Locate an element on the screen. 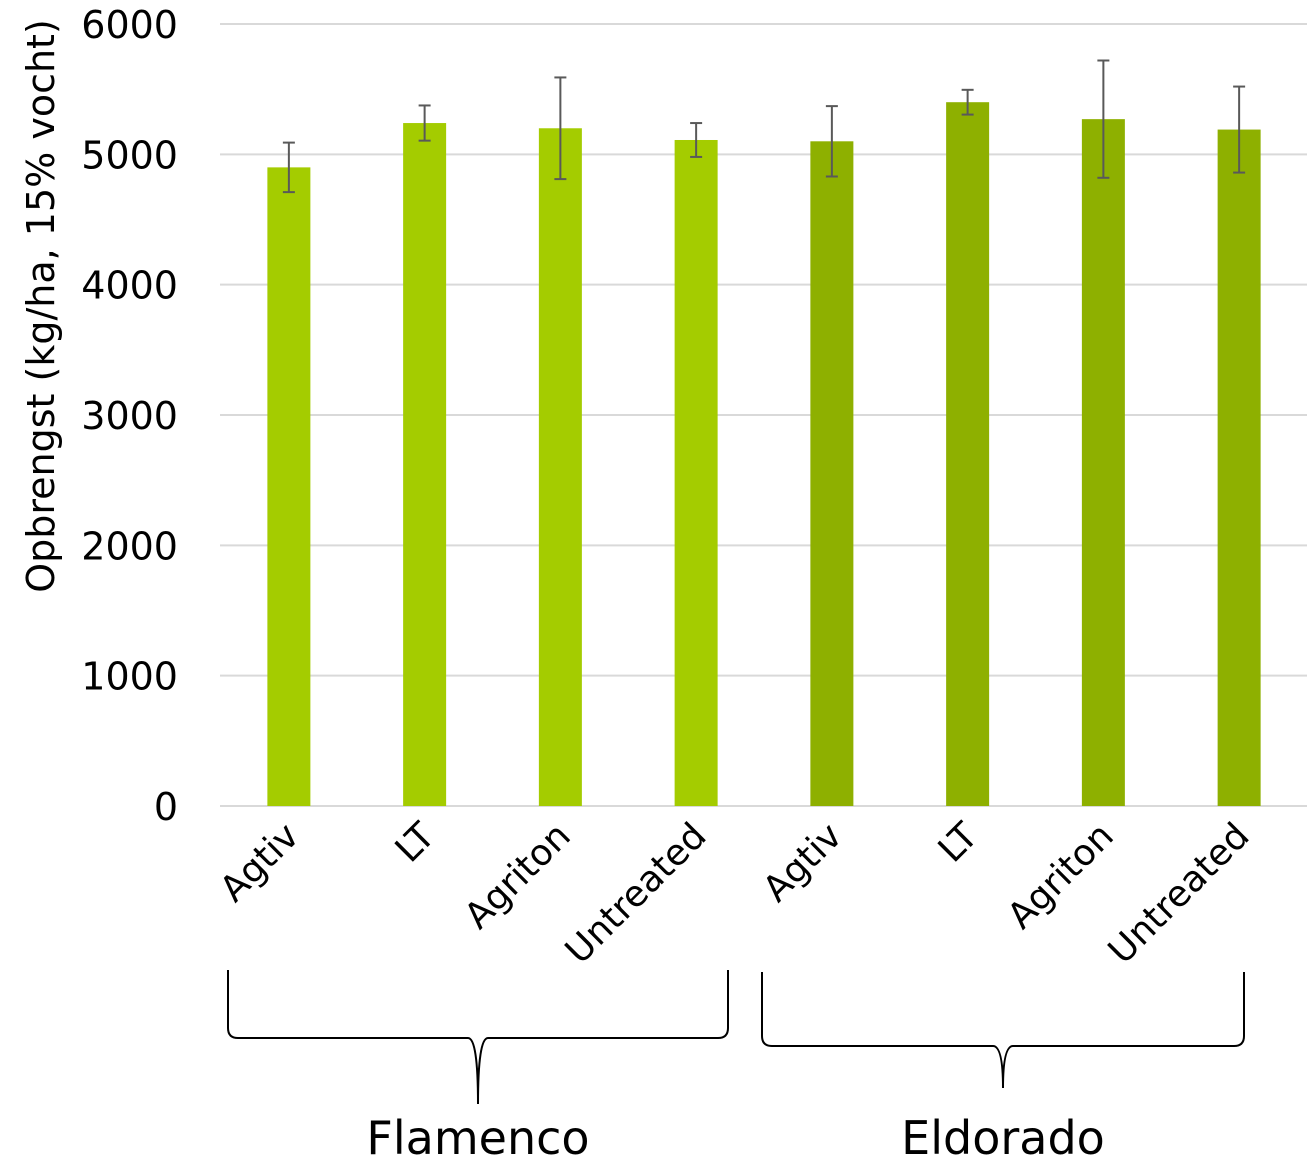  error-bars is located at coordinates (764, 126).